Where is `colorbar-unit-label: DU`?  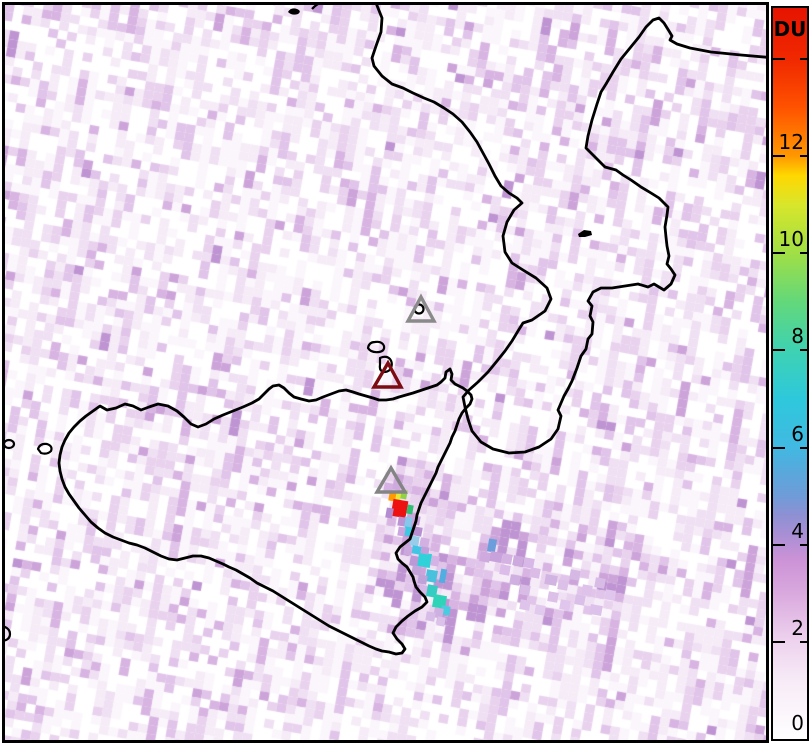
colorbar-unit-label: DU is located at coordinates (790, 29).